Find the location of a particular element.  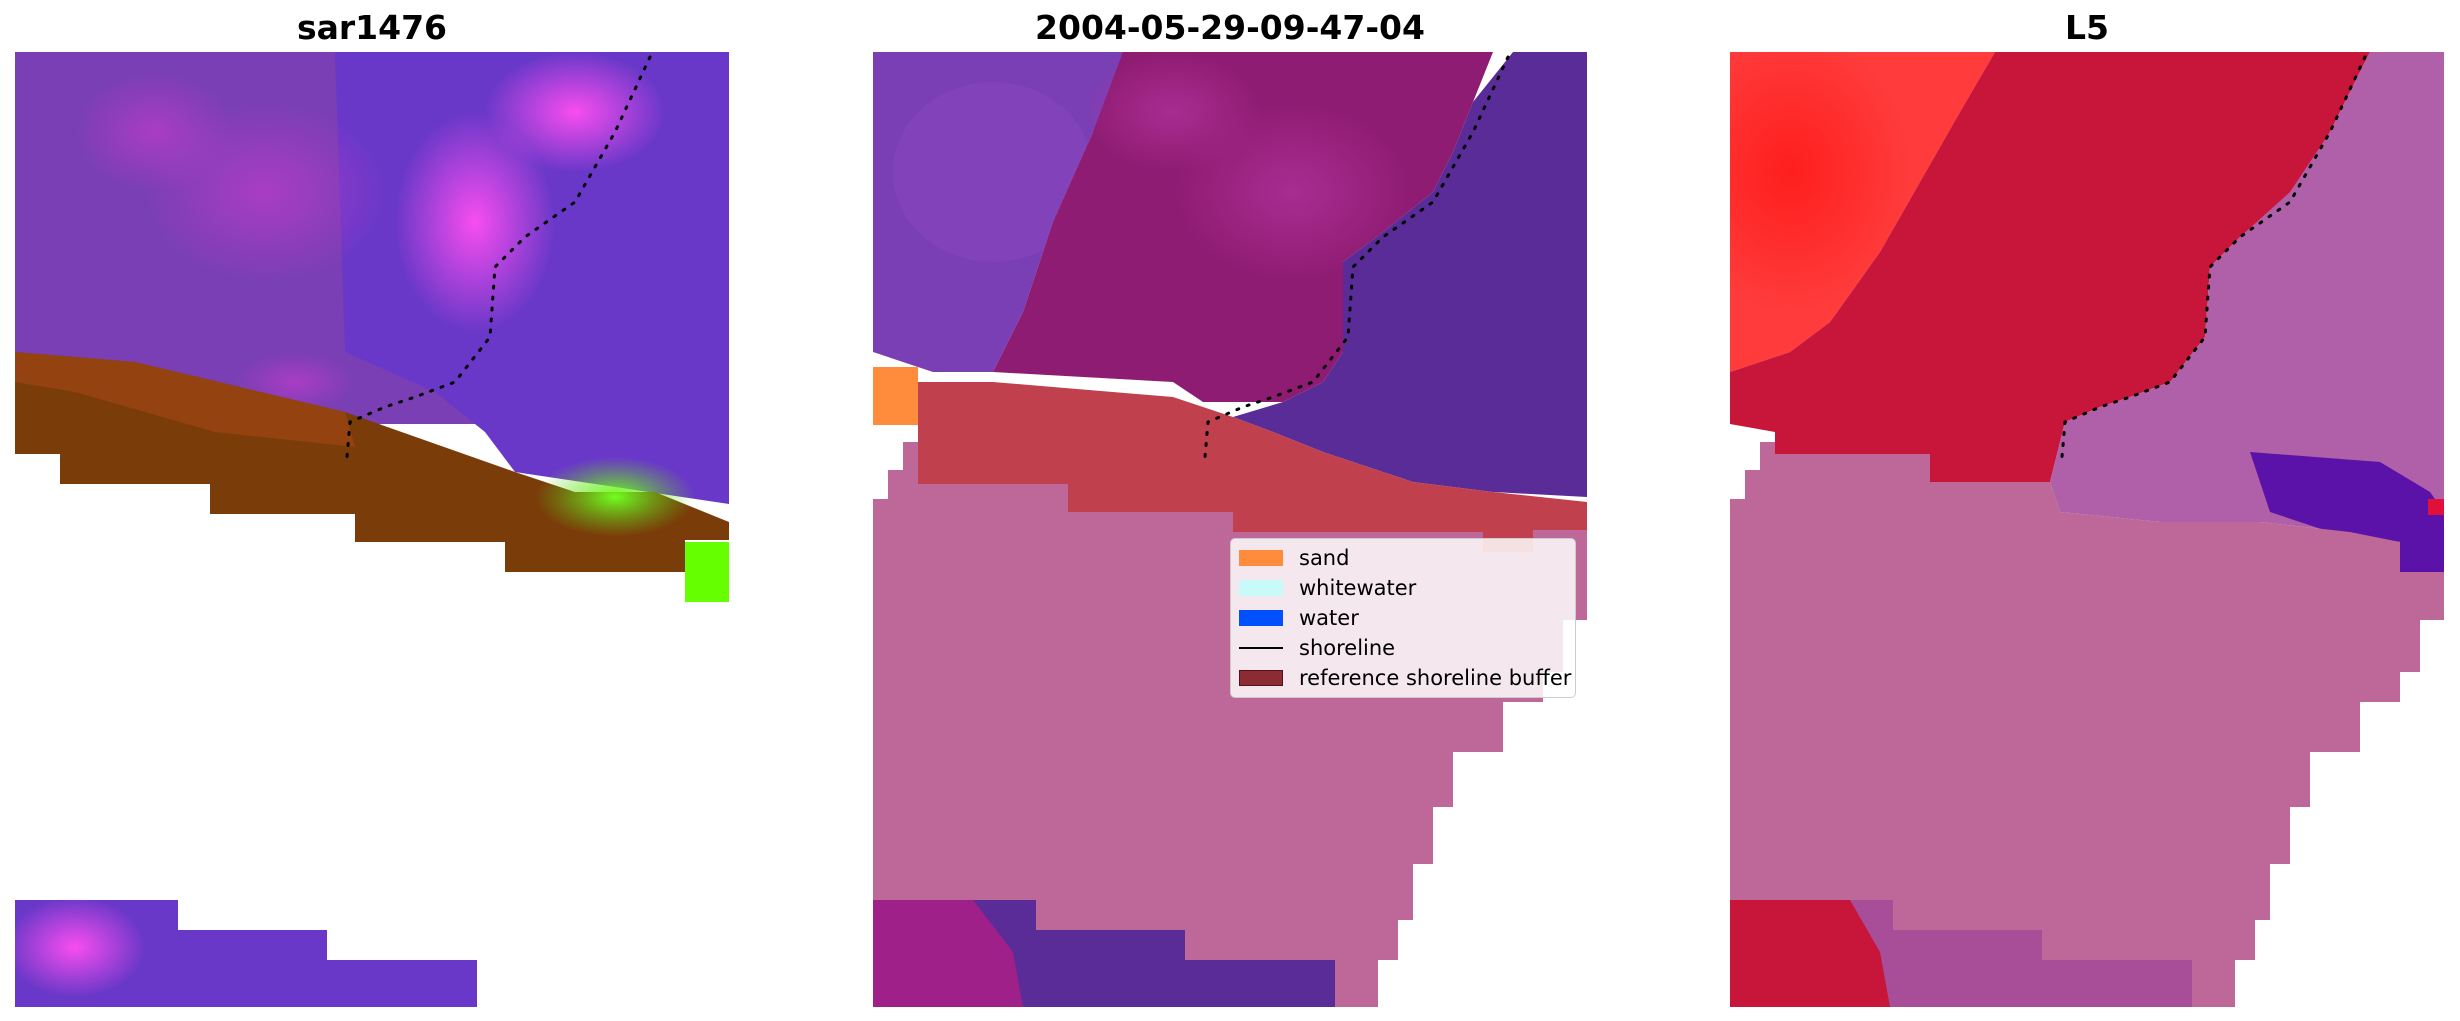

class-vegetation-magenta is located at coordinates (1243, 227).